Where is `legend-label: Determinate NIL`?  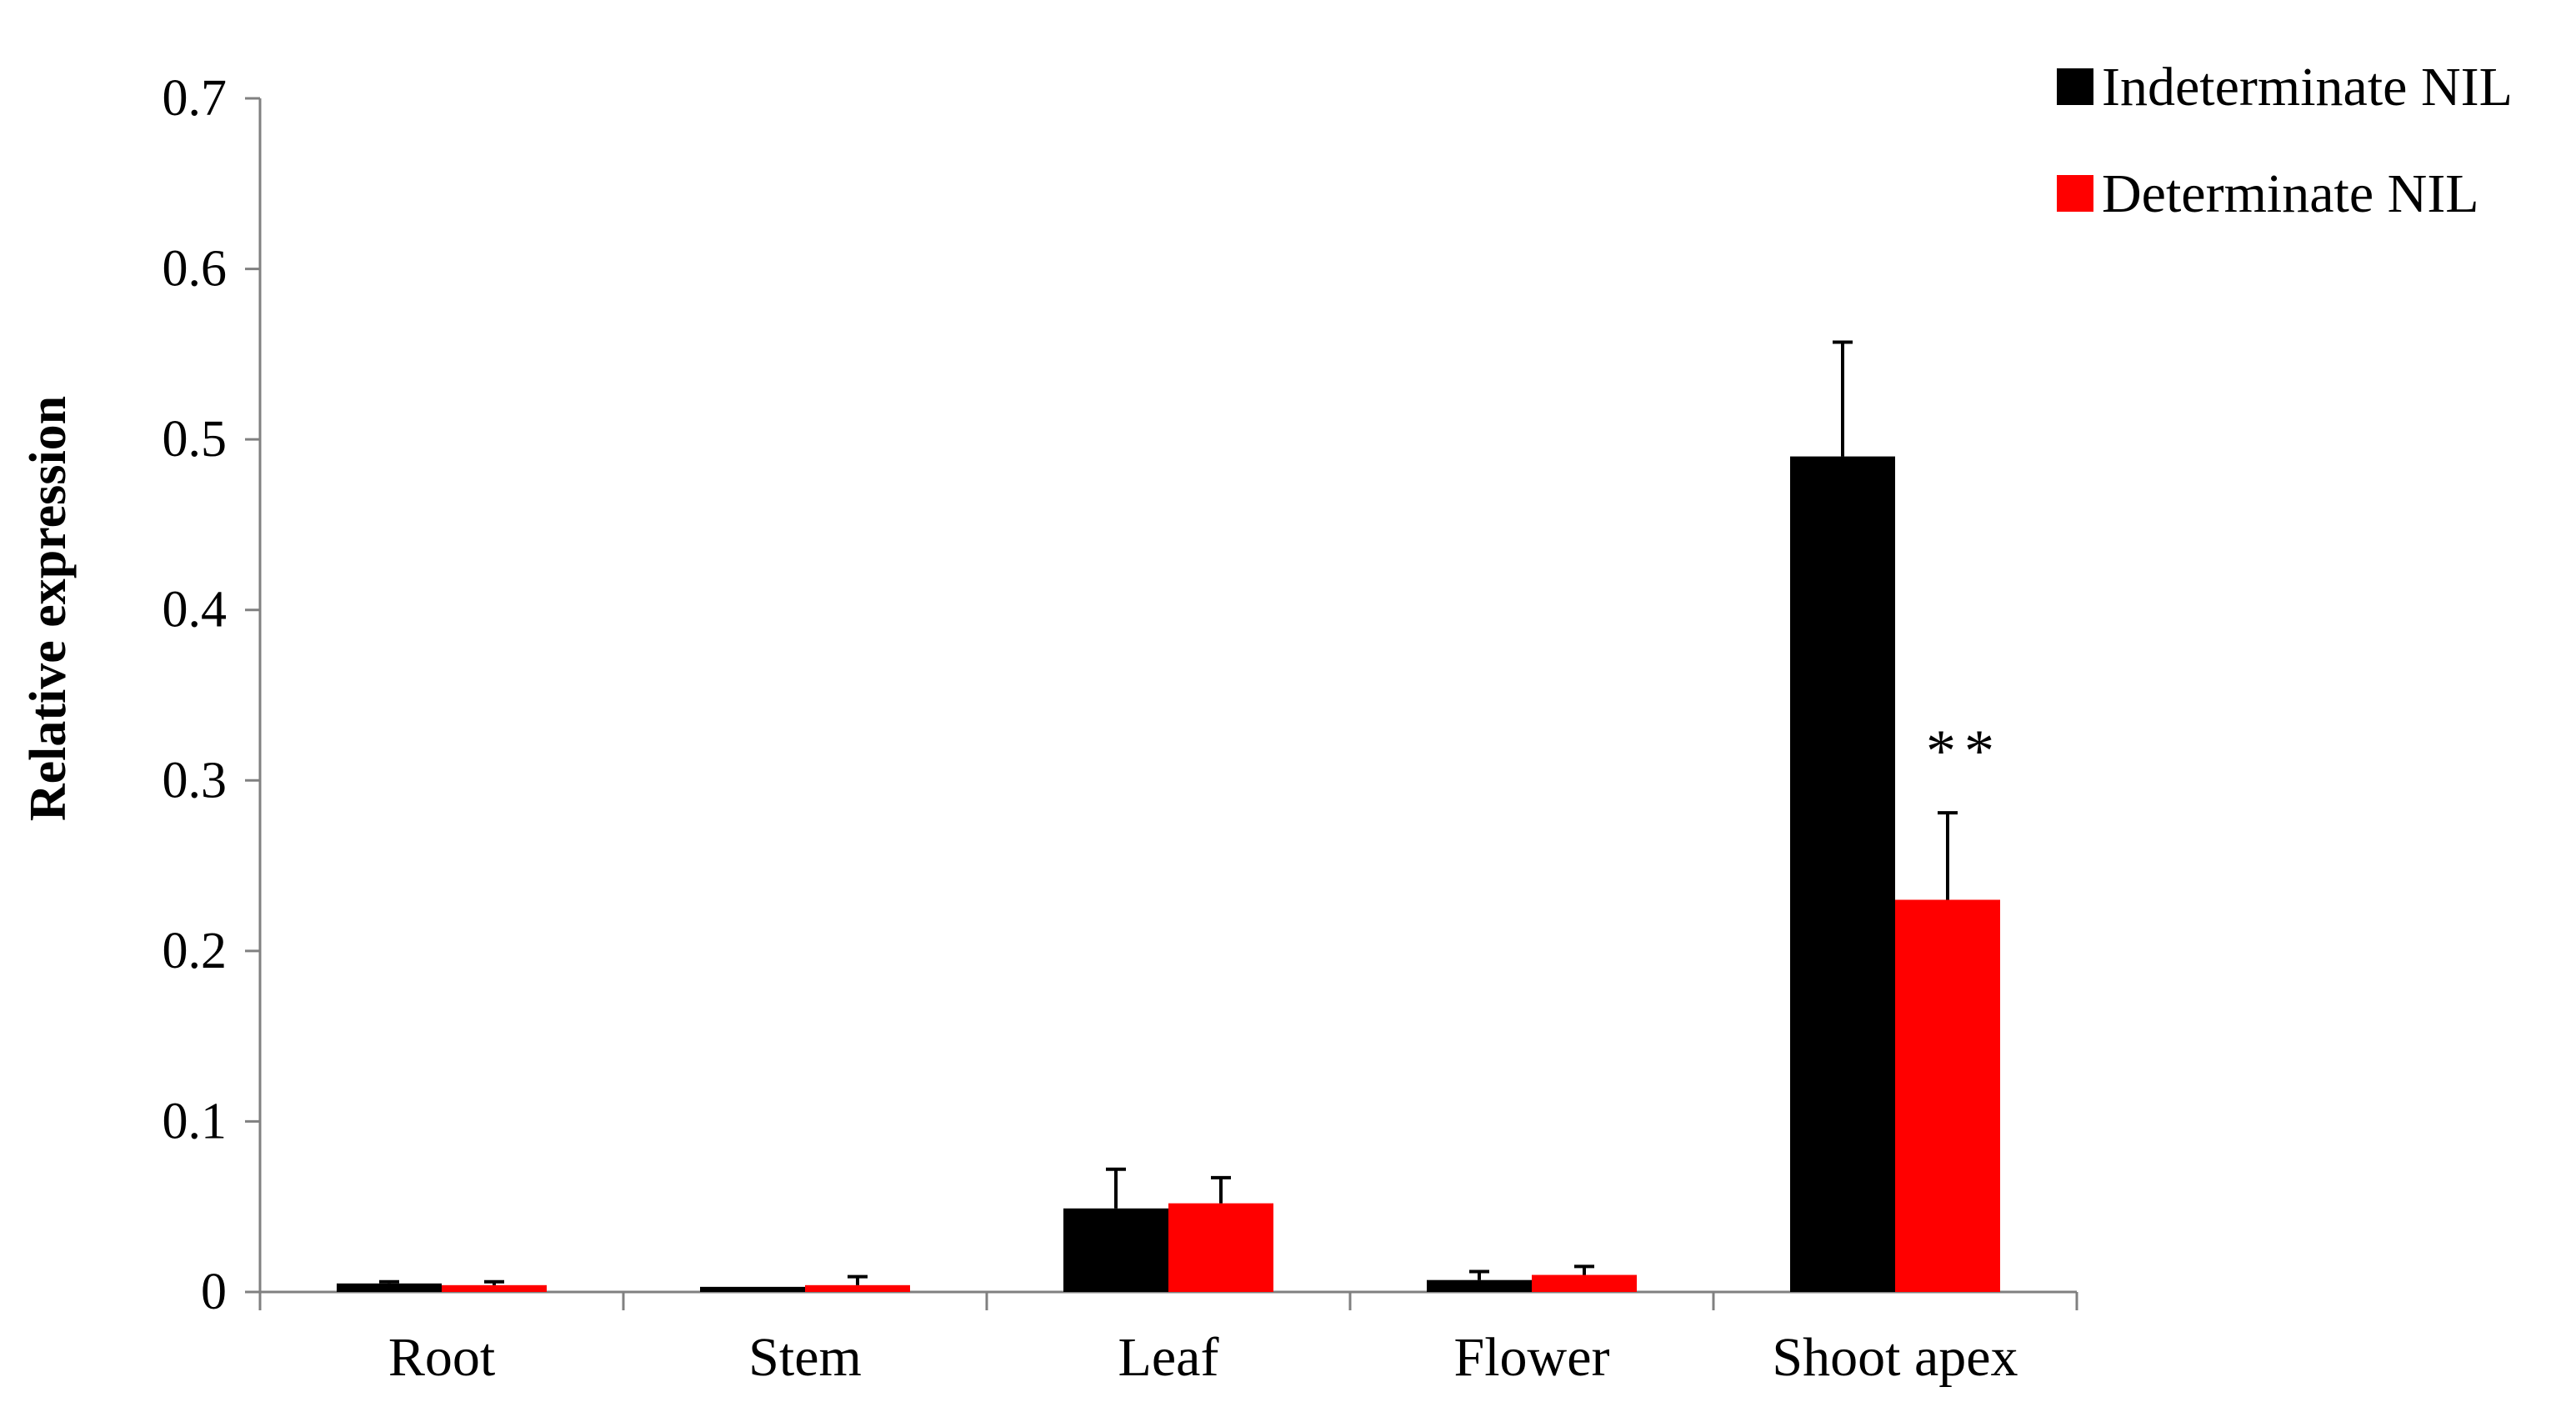
legend-label: Determinate NIL is located at coordinates (2290, 194).